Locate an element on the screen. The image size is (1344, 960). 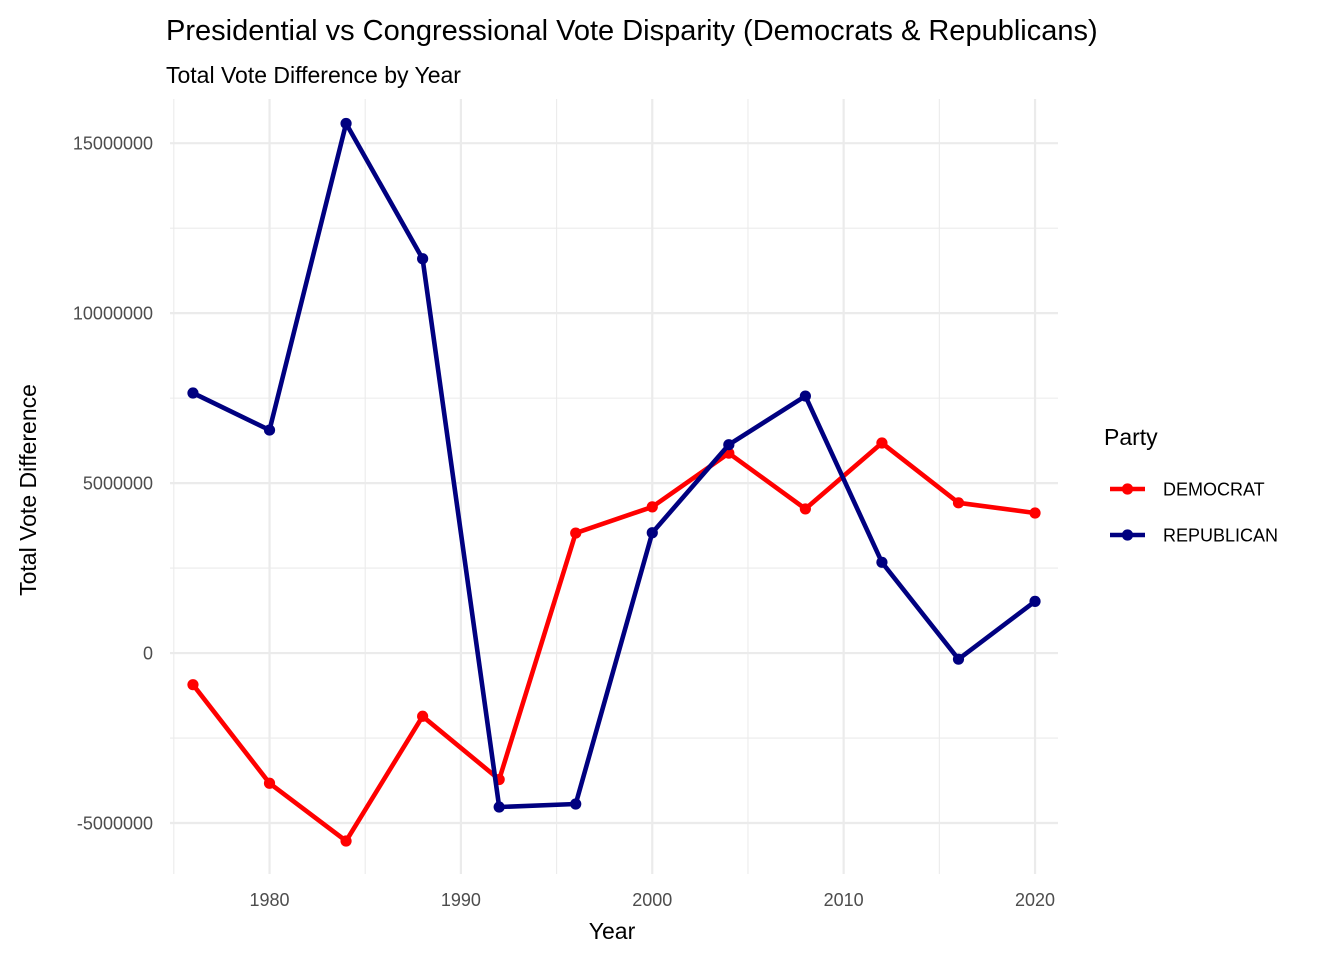
y-tick-label: 5000000 is located at coordinates (118, 484).